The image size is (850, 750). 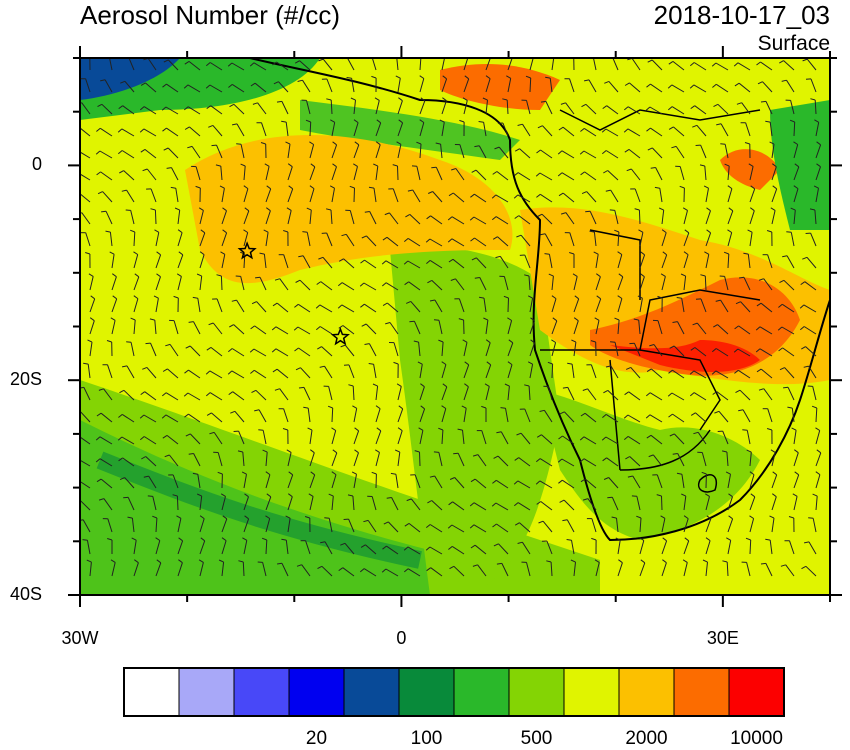 What do you see at coordinates (349, 209) in the screenshot?
I see `ocean-smoke-plume` at bounding box center [349, 209].